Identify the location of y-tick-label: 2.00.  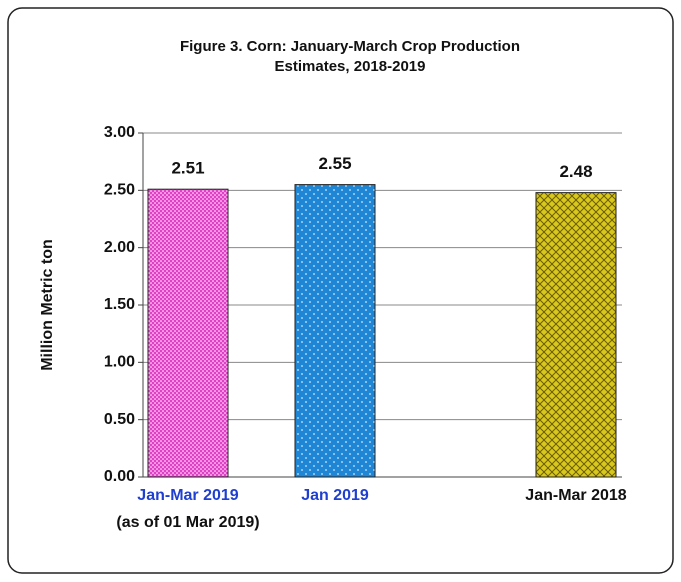
(119, 247).